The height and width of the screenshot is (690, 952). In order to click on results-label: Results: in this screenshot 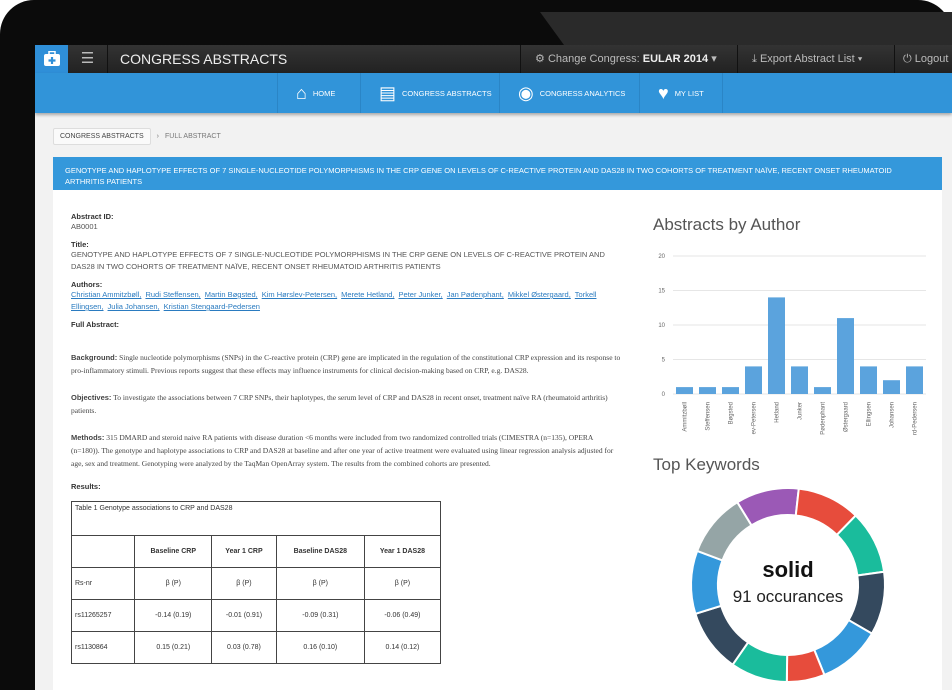, I will do `click(86, 486)`.